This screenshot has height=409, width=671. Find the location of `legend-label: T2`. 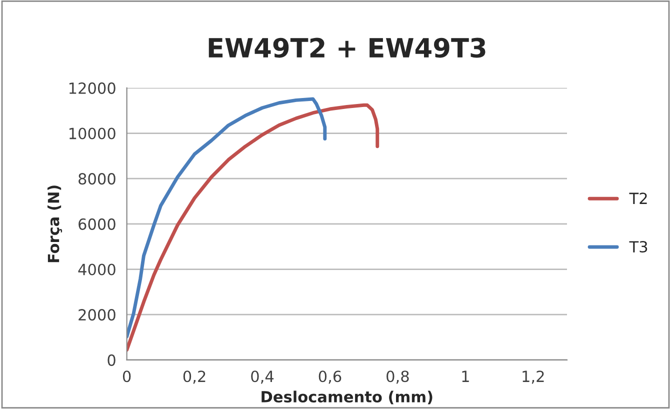

legend-label: T2 is located at coordinates (638, 198).